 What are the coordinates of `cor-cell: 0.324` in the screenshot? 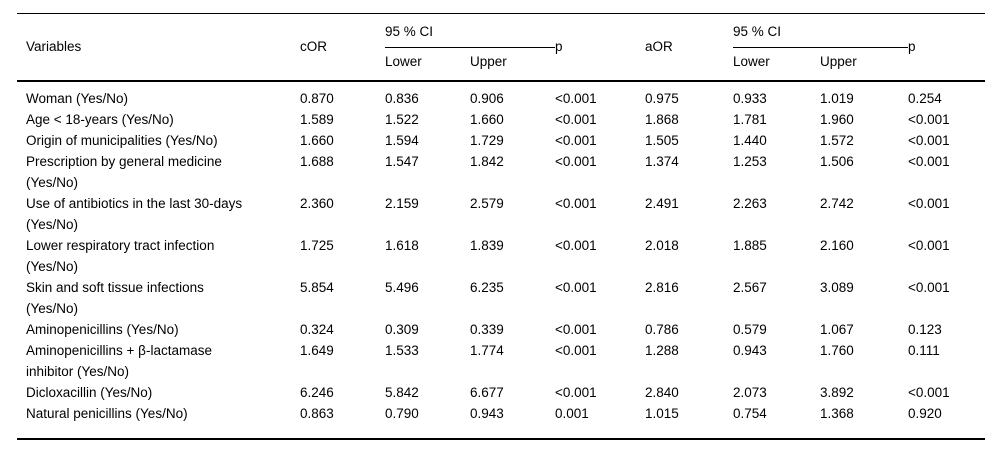 It's located at (317, 329).